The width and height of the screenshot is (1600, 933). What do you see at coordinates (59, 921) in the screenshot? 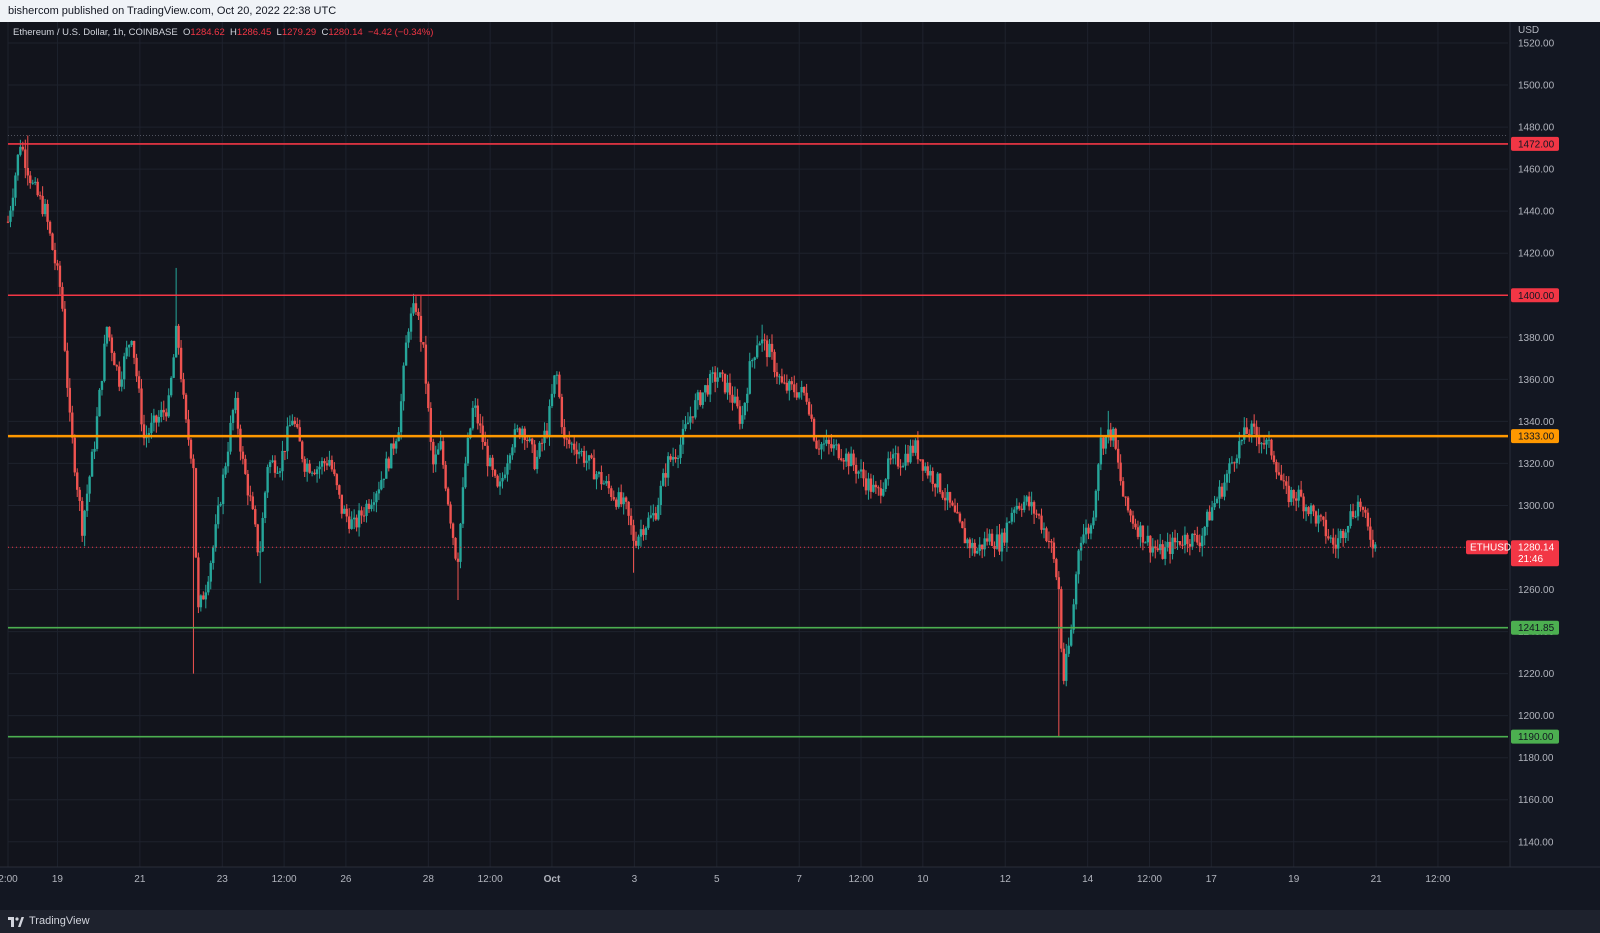
I see `tradingview-brand: TradingView` at bounding box center [59, 921].